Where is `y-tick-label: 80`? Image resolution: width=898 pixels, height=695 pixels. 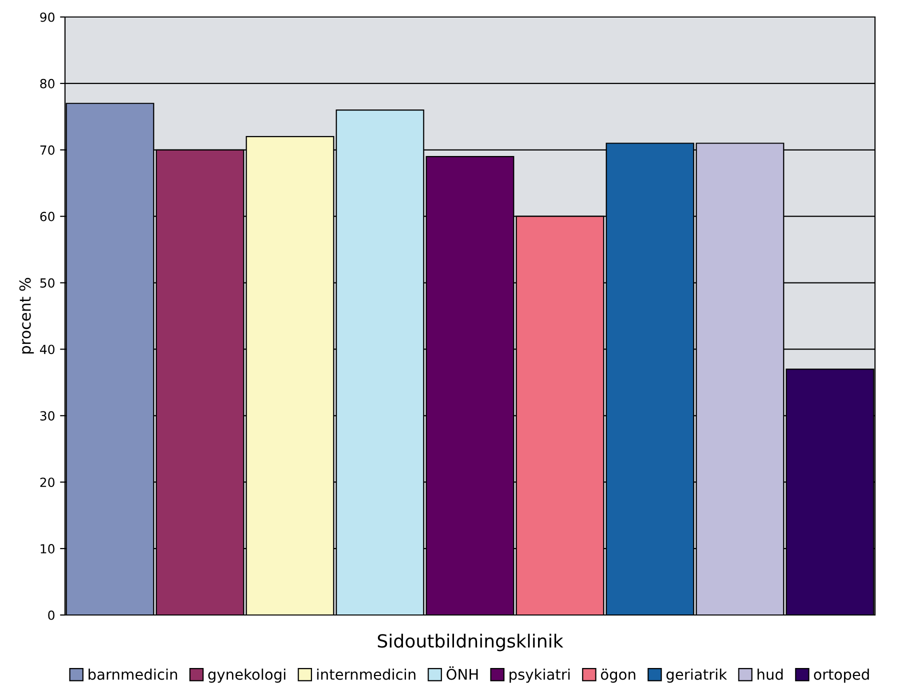 y-tick-label: 80 is located at coordinates (47, 83).